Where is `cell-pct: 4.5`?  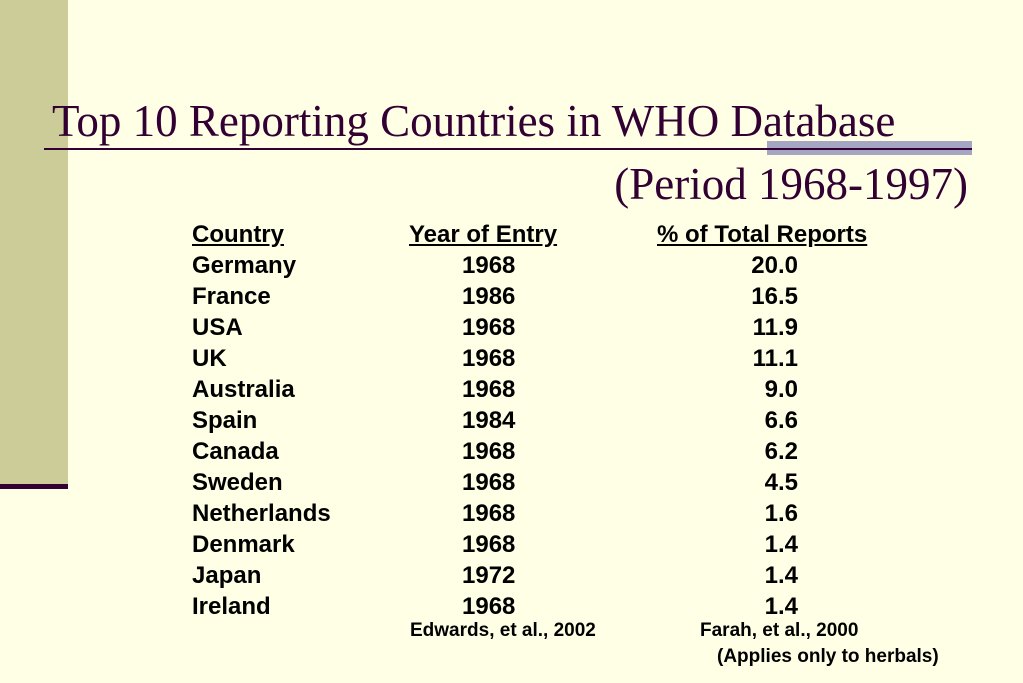 cell-pct: 4.5 is located at coordinates (781, 482).